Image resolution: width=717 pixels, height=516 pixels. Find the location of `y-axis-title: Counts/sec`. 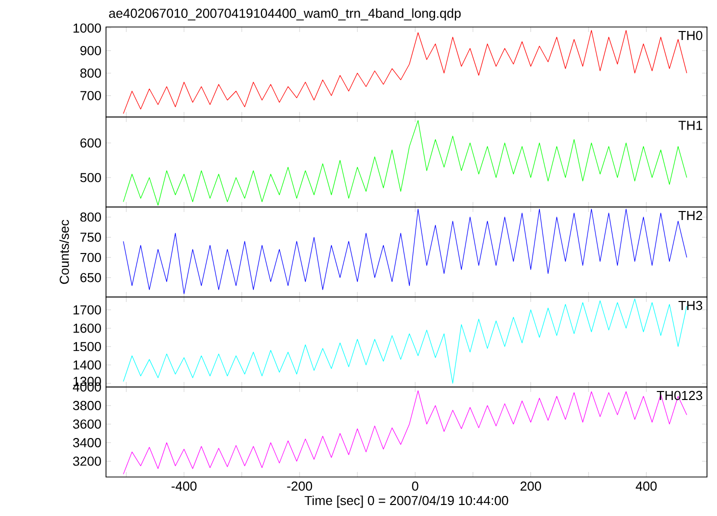

y-axis-title: Counts/sec is located at coordinates (64, 252).